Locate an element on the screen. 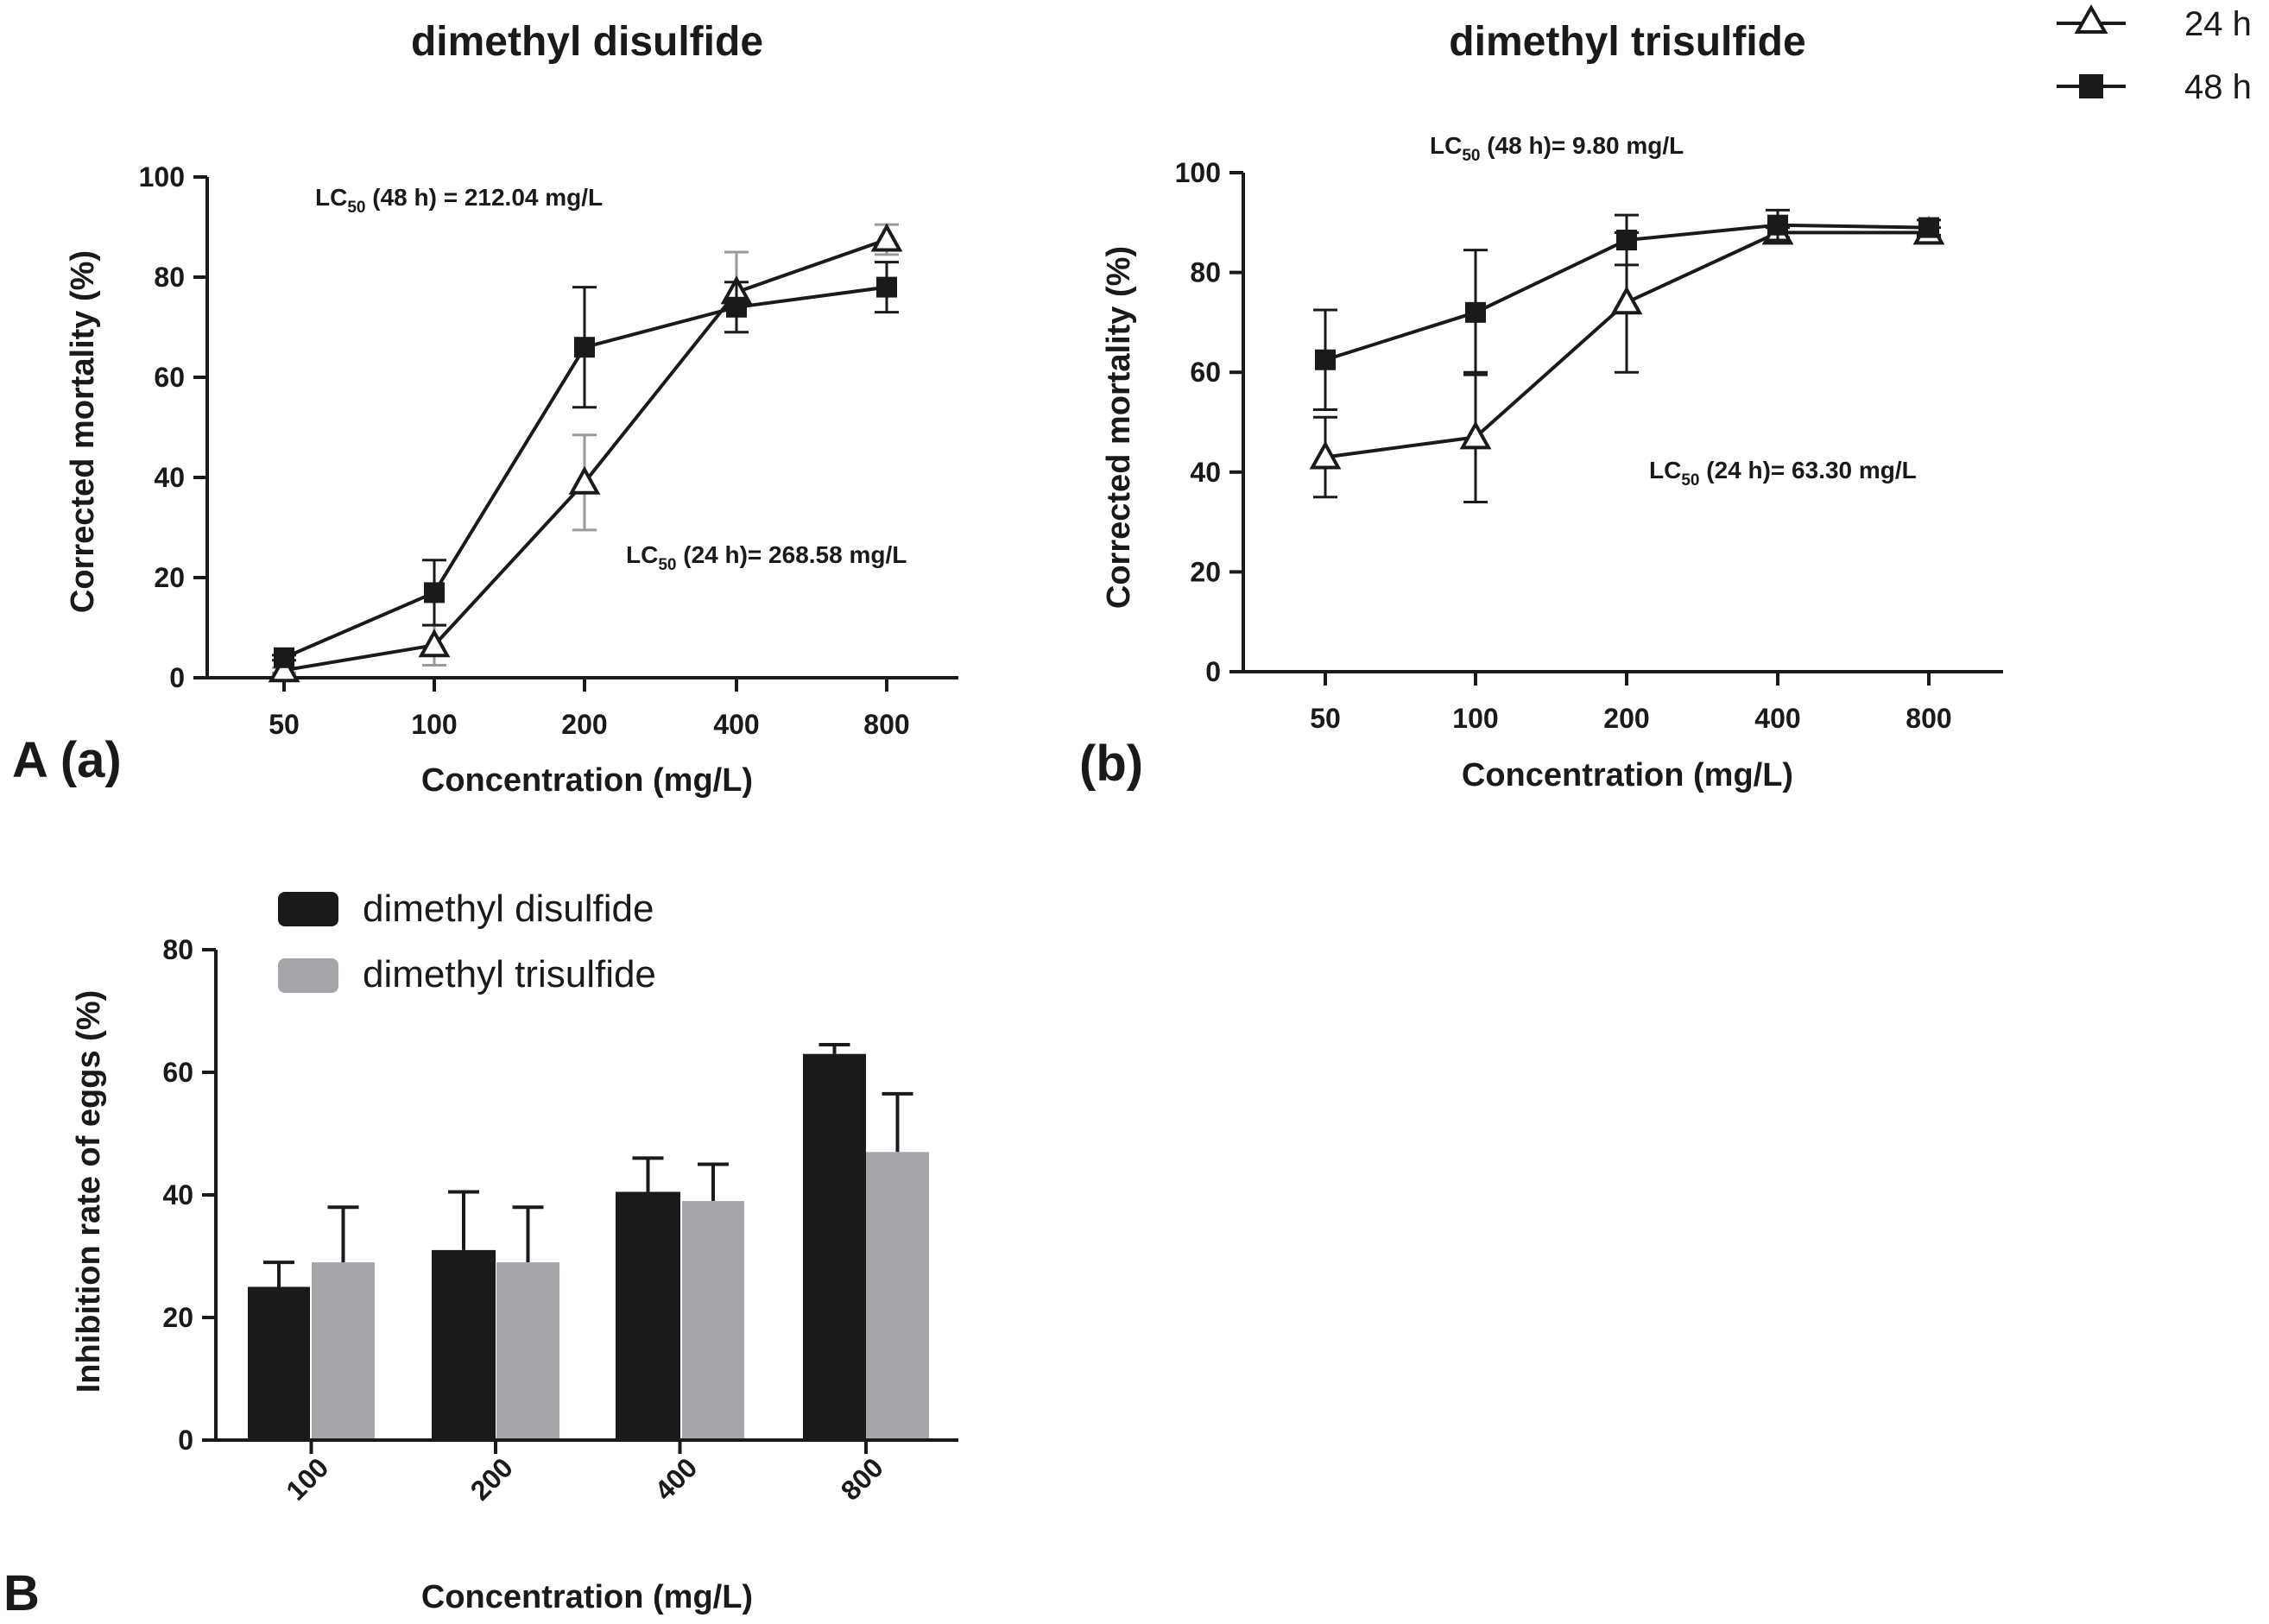 This screenshot has height=1624, width=2269. chart-b-annot-24h-sub: 50 is located at coordinates (1690, 480).